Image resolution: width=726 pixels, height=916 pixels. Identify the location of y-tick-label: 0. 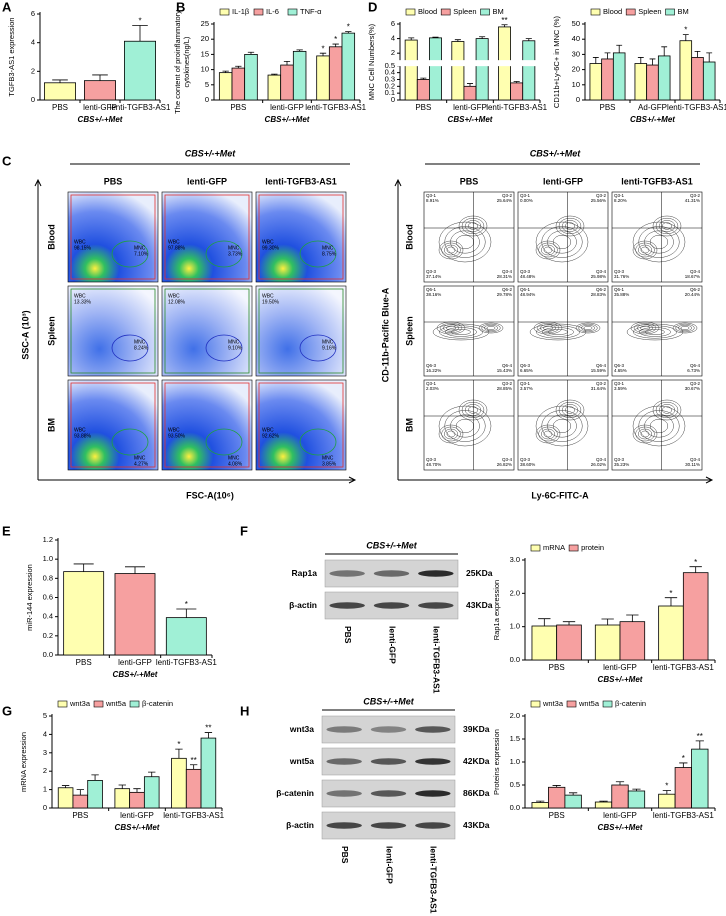
(33, 99).